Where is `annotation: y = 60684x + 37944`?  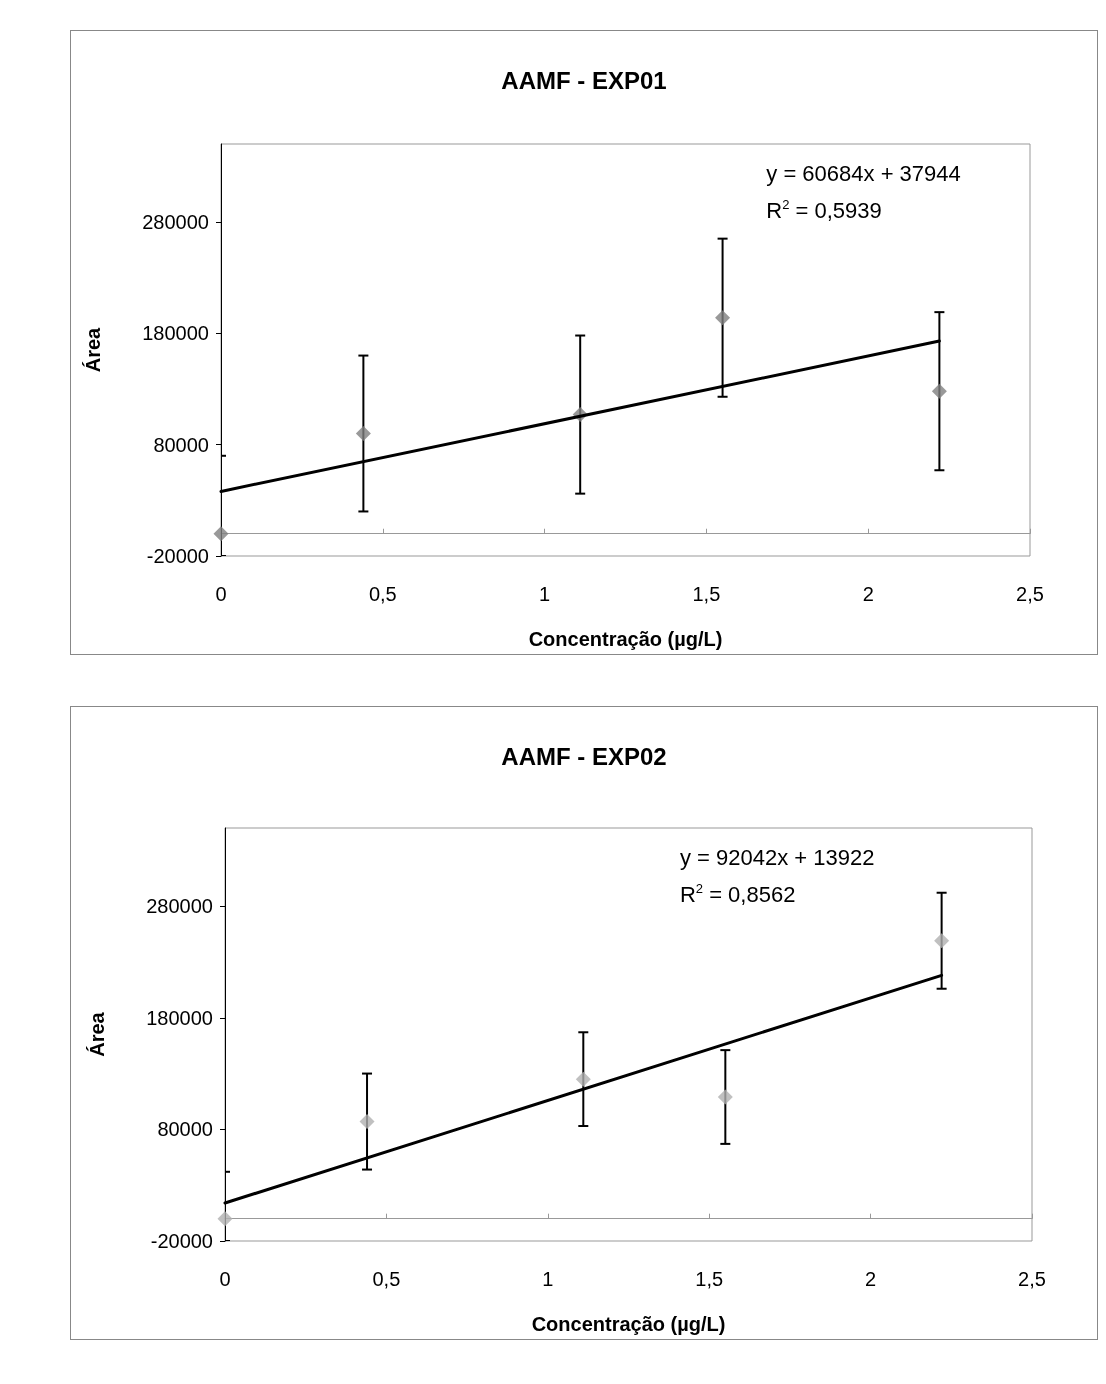
annotation: y = 60684x + 37944 is located at coordinates (863, 173).